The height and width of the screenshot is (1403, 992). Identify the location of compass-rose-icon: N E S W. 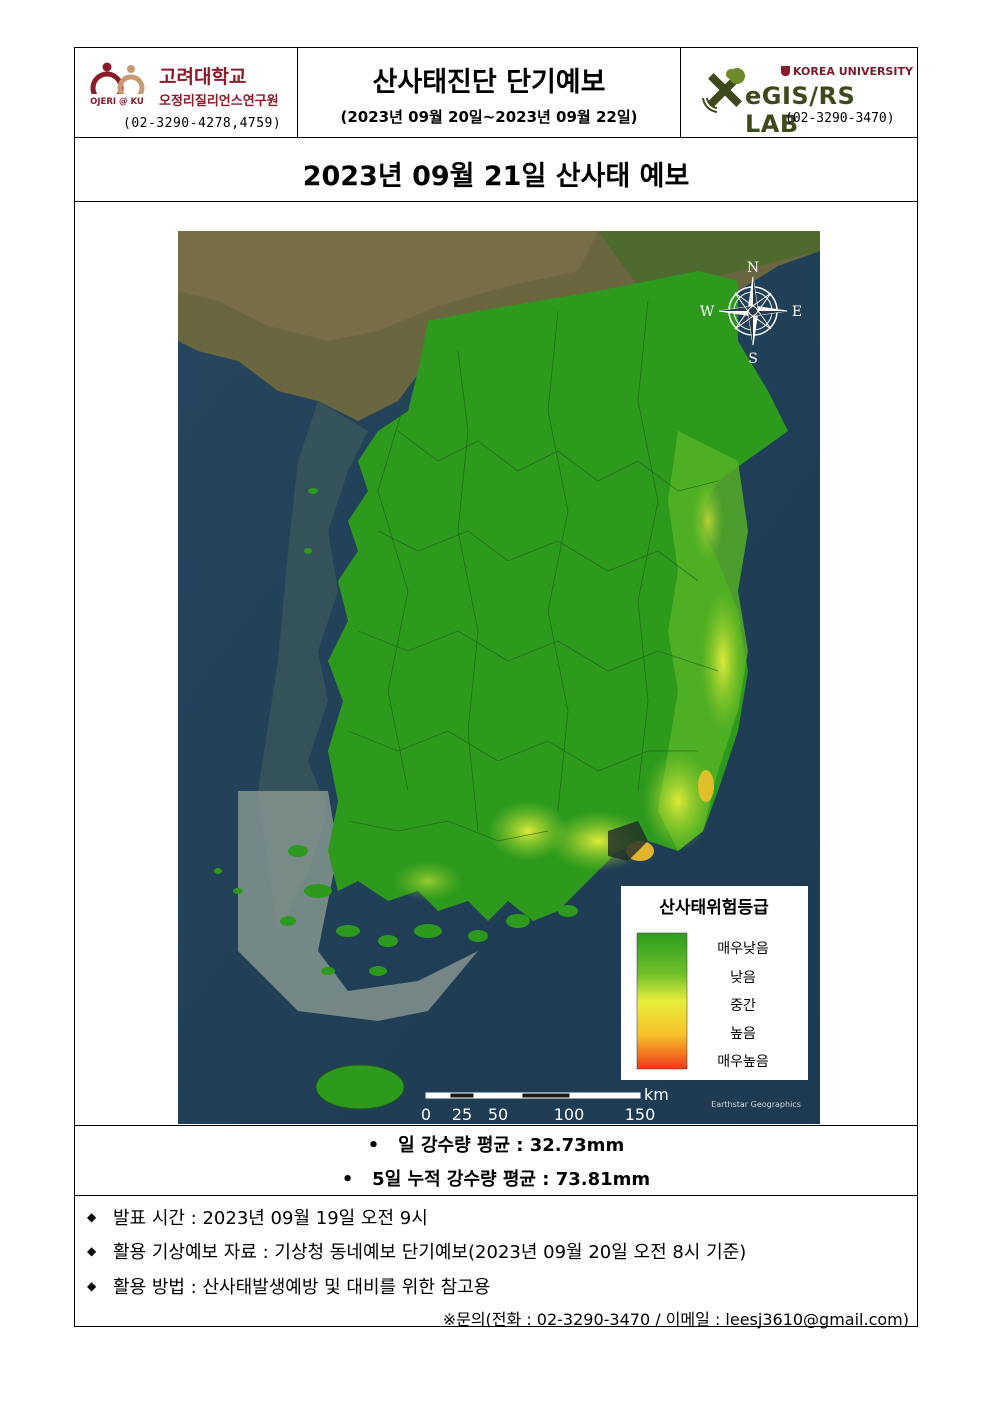
(751, 313).